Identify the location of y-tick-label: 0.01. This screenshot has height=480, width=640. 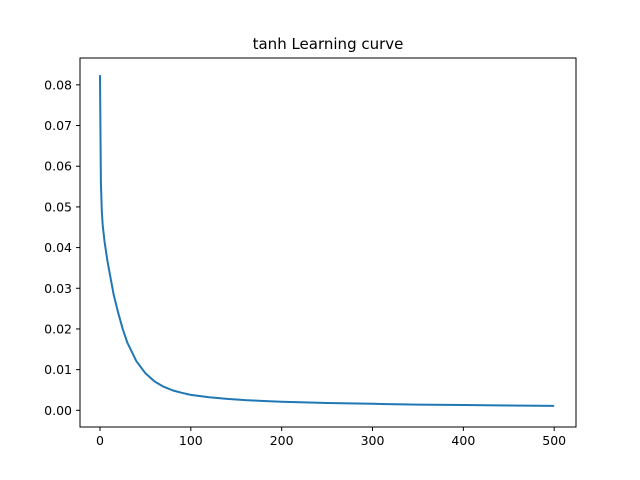
(58, 369).